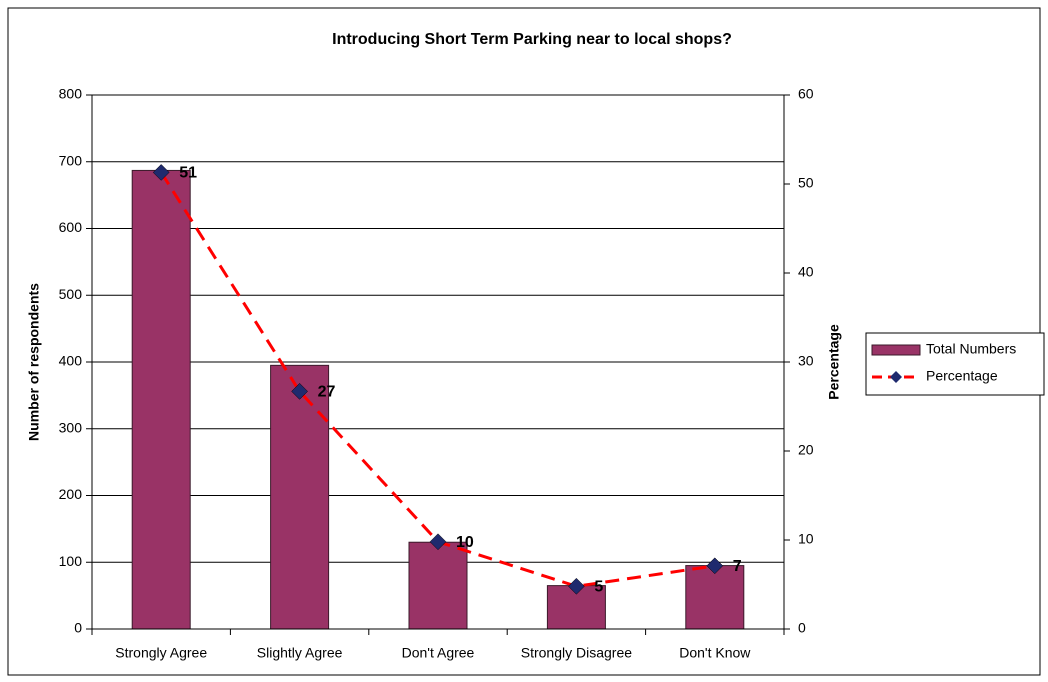  What do you see at coordinates (438, 653) in the screenshot?
I see `x-tick-label: Don't Agree` at bounding box center [438, 653].